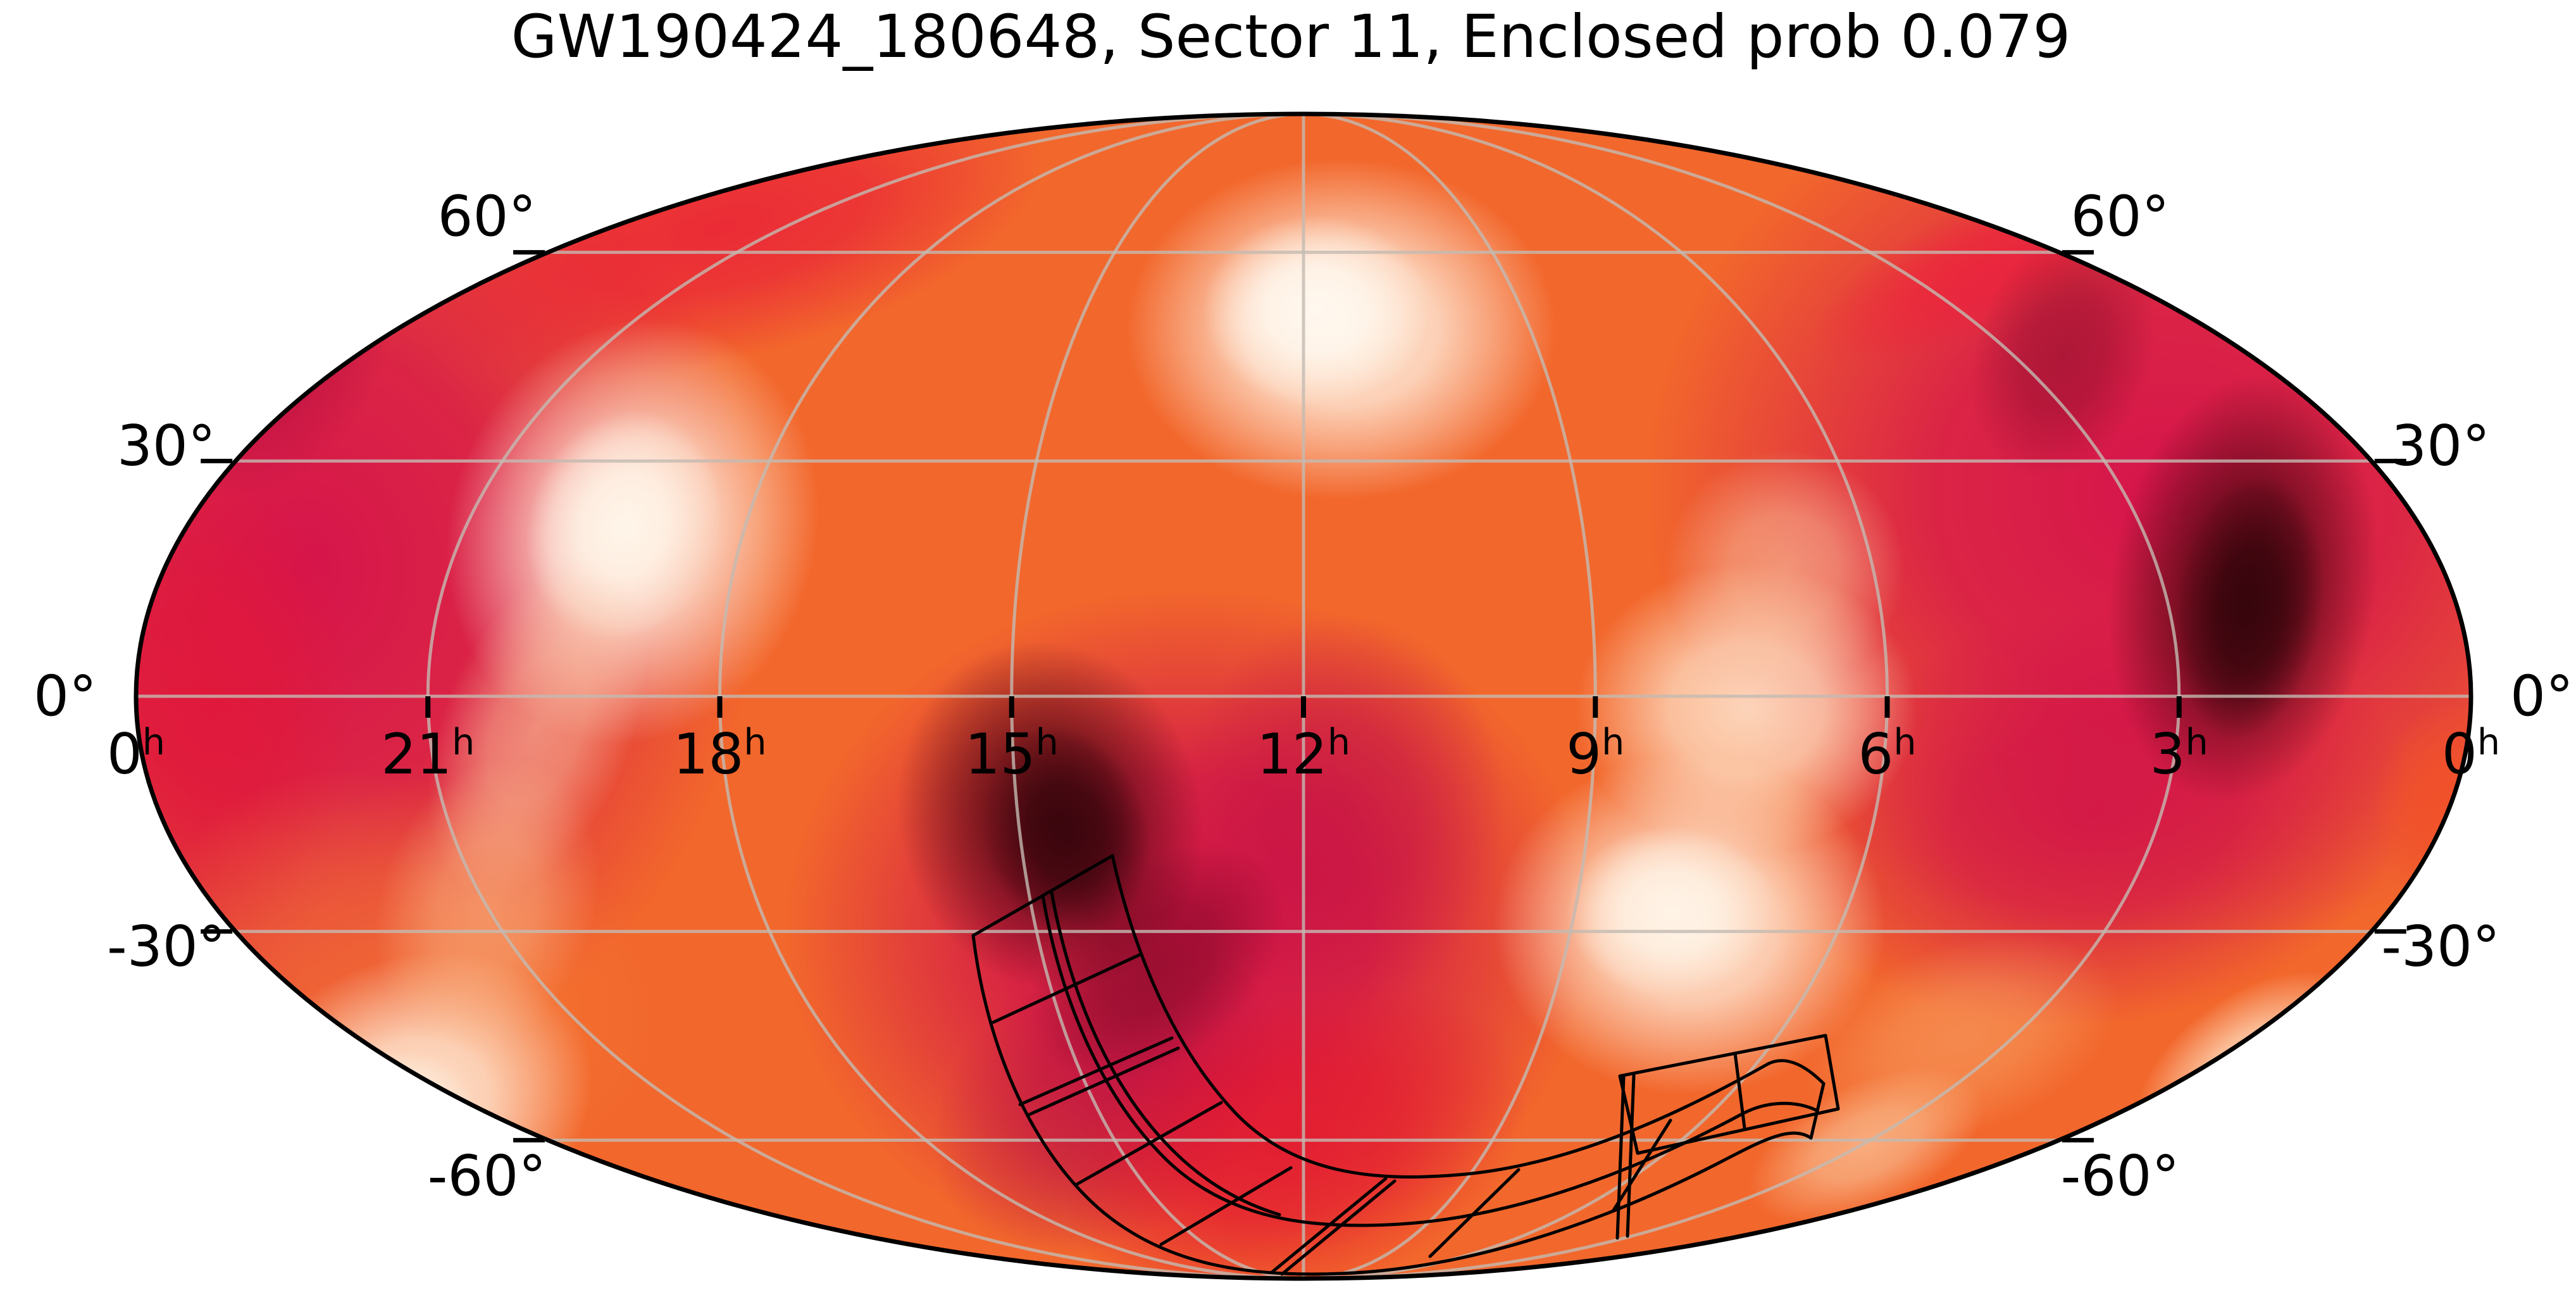 The width and height of the screenshot is (2576, 1314). I want to click on dec-label-right: -60°, so click(2120, 1176).